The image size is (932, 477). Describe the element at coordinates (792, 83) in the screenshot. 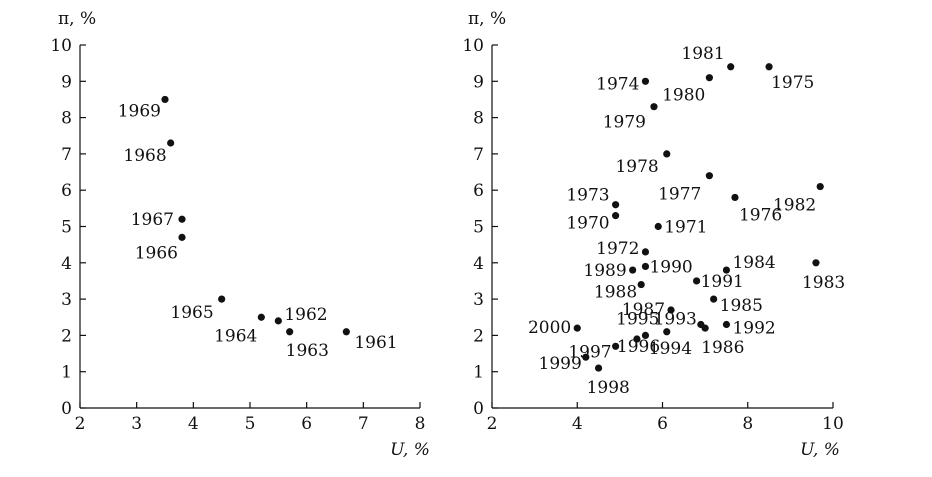

I see `right-point-label-1975: 1975` at that location.